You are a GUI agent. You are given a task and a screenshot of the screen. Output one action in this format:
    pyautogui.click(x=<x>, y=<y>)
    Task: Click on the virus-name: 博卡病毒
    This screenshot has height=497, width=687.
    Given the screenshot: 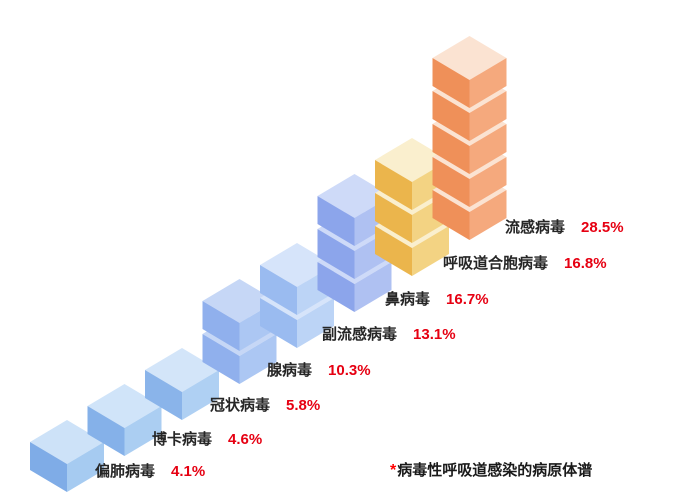 What is the action you would take?
    pyautogui.click(x=182, y=439)
    